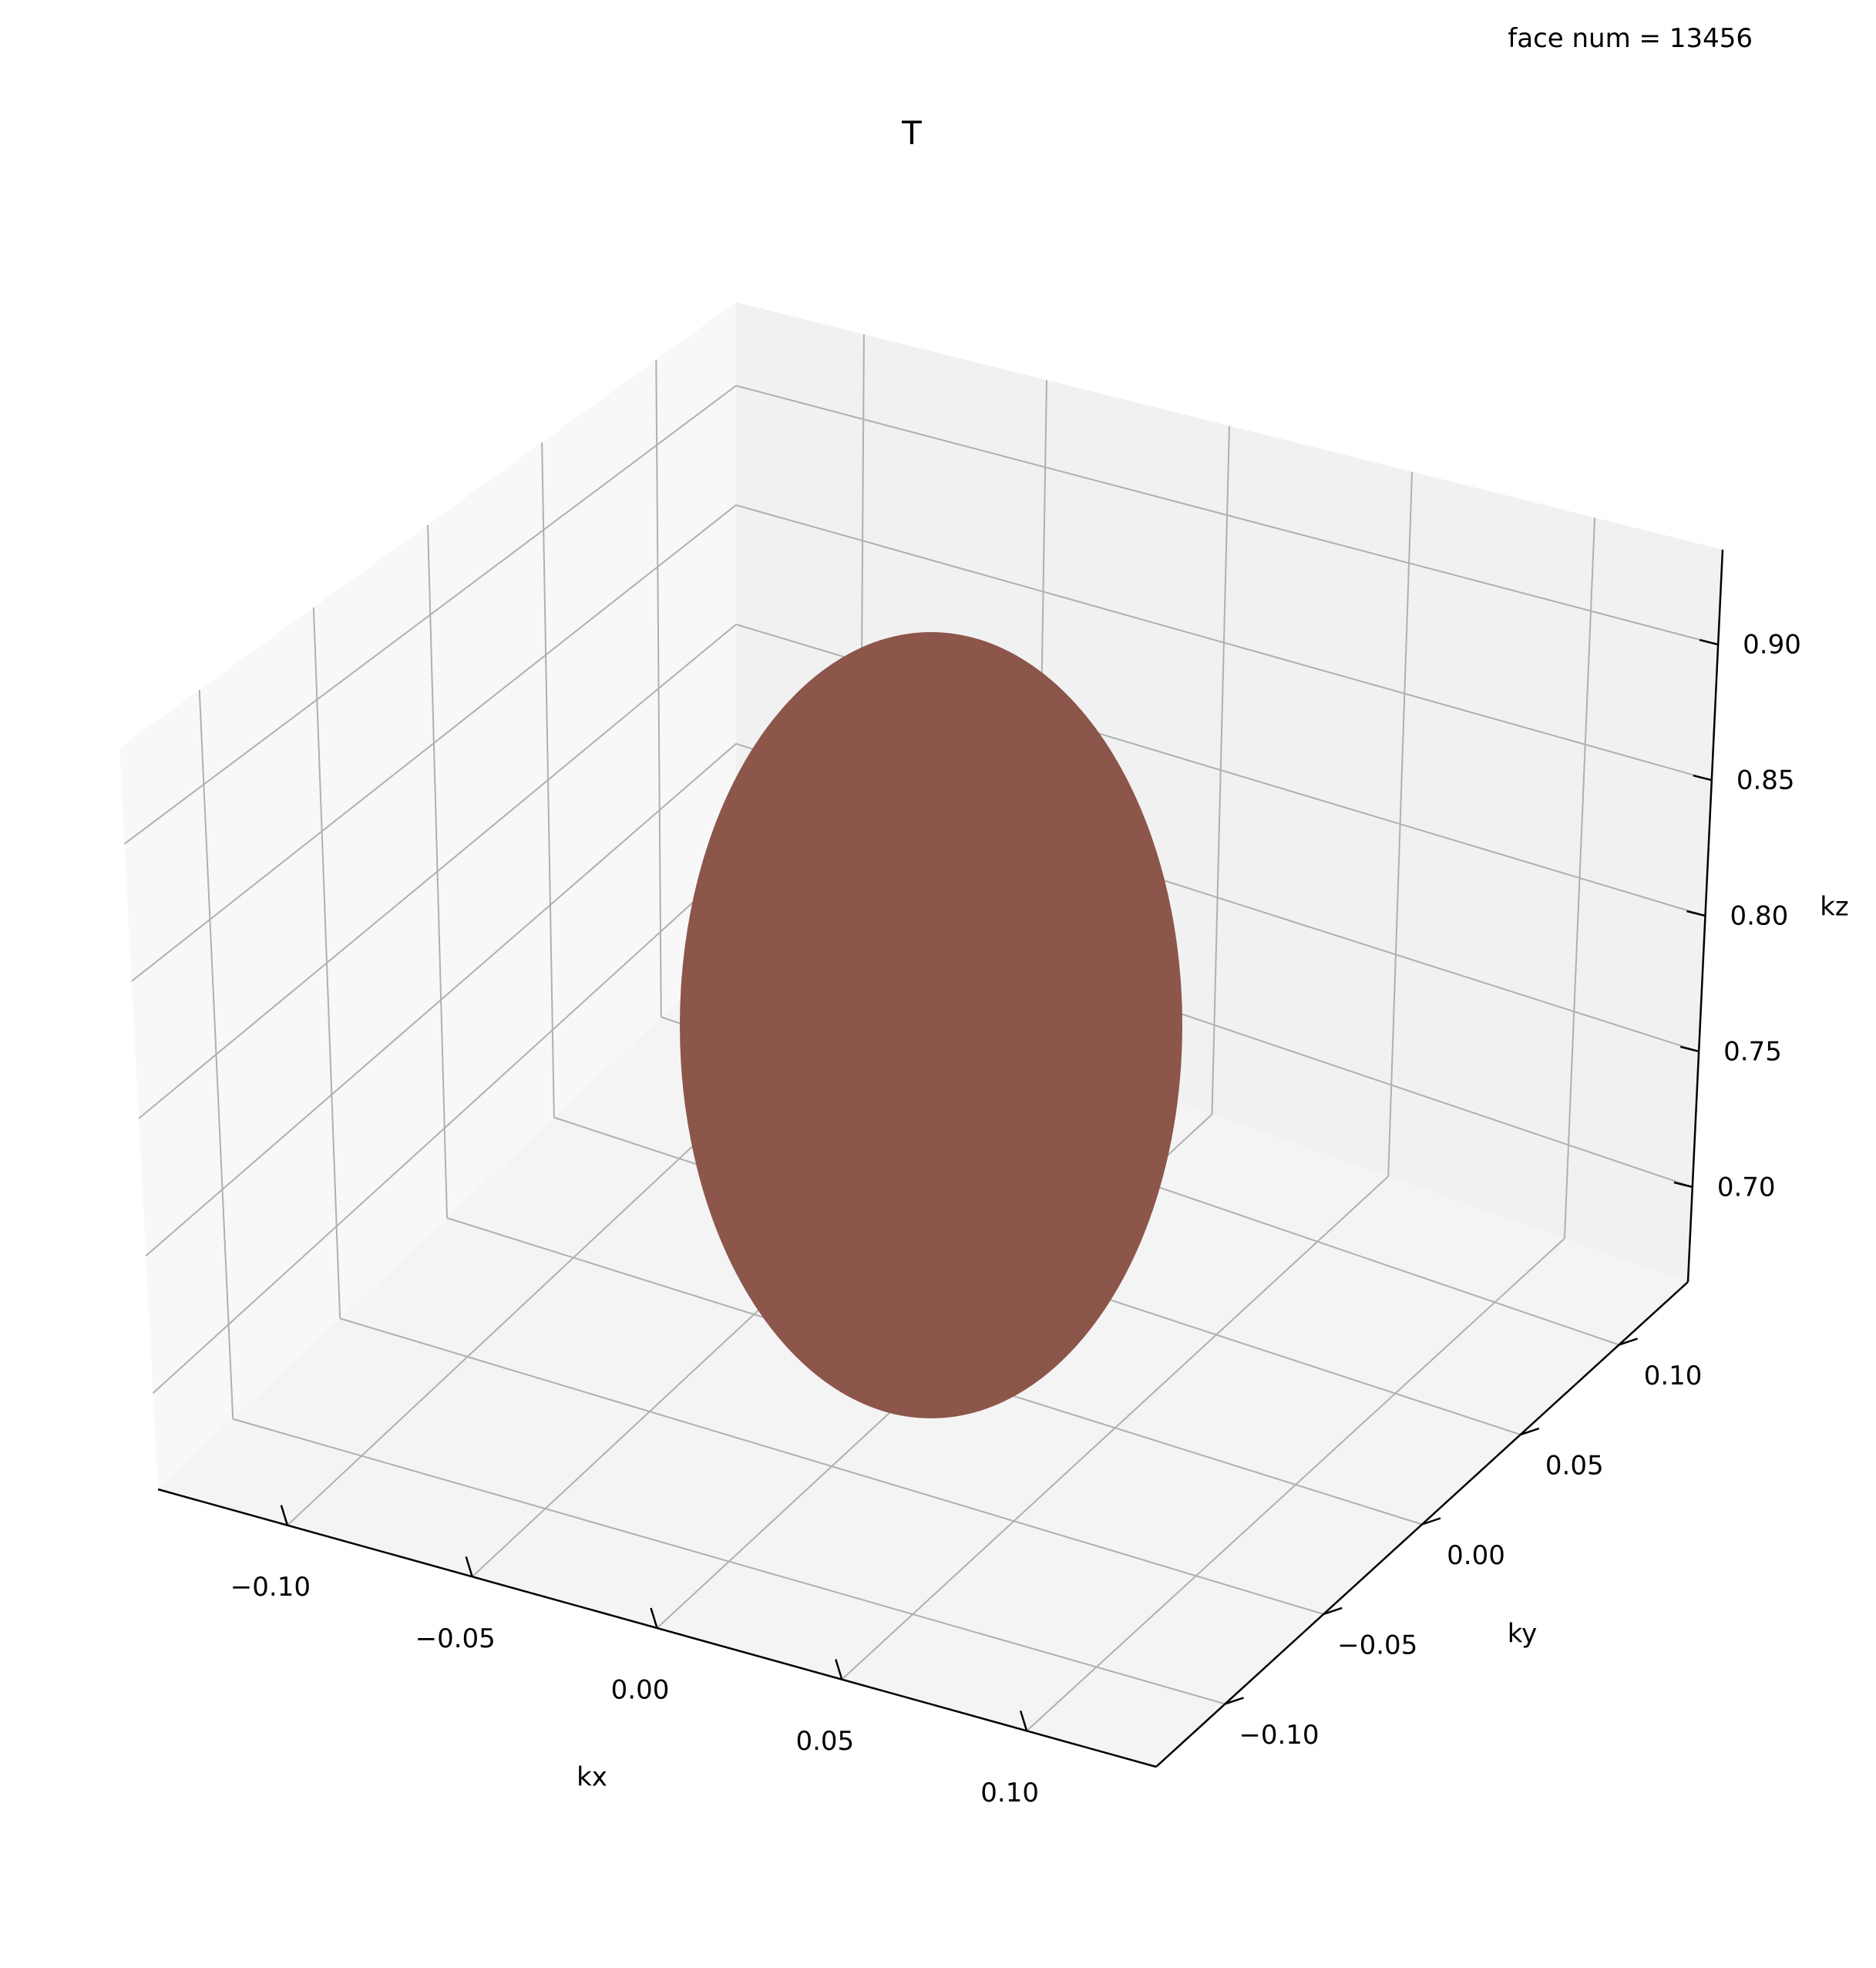 This screenshot has height=1968, width=1876. Describe the element at coordinates (640, 1691) in the screenshot. I see `x-tick-label: 0.00` at that location.